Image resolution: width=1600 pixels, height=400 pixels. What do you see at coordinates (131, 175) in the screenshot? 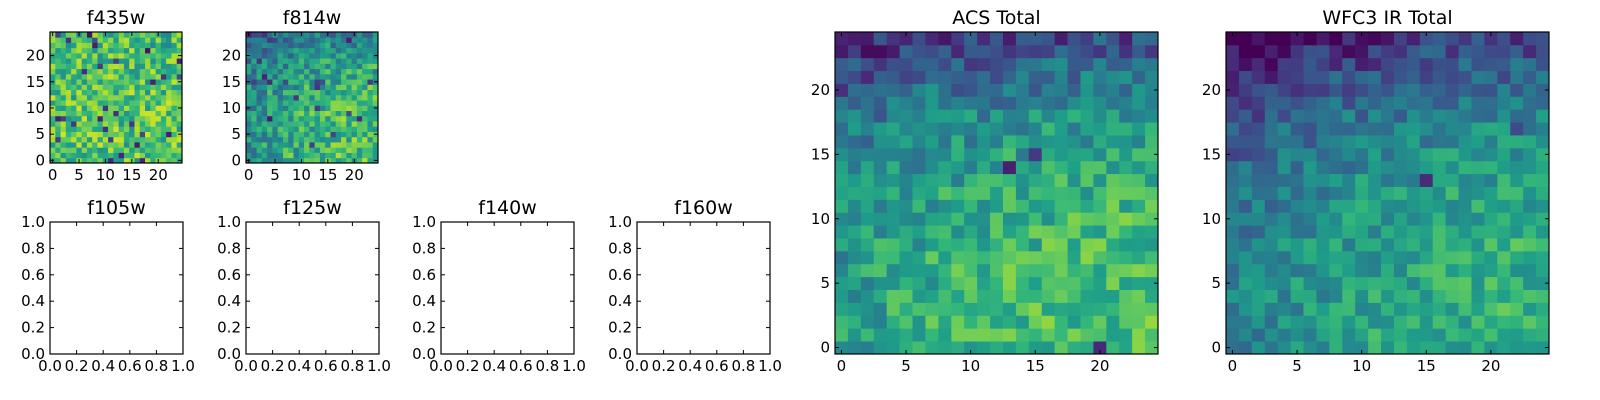
I see `x-tick-label: 15` at bounding box center [131, 175].